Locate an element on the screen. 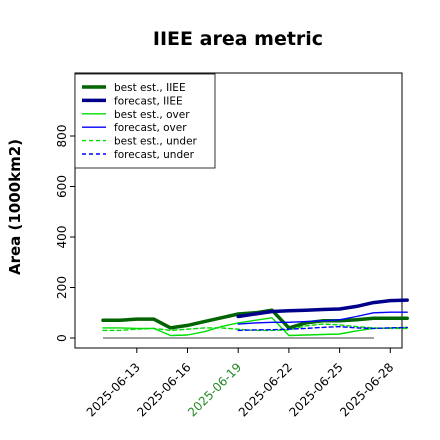 The width and height of the screenshot is (440, 440). legend-box is located at coordinates (145, 121).